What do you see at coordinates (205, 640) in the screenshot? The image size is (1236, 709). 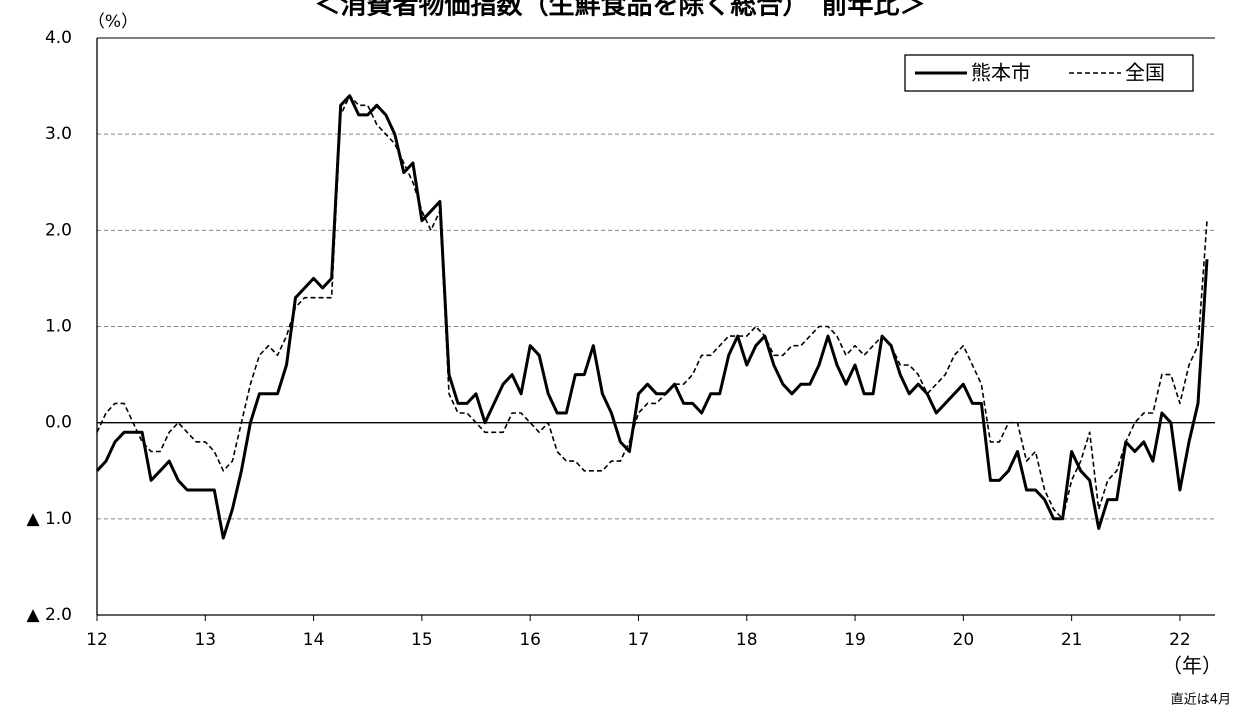 I see `x-tick-label: 13` at bounding box center [205, 640].